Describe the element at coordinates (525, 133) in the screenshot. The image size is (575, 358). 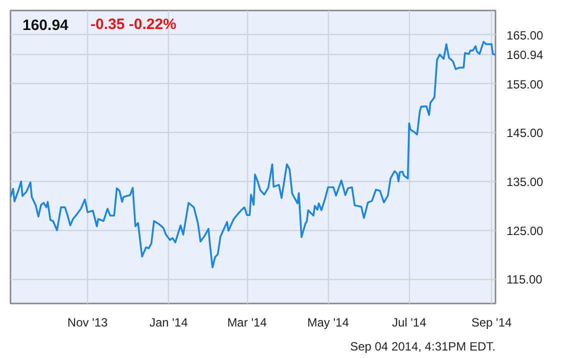
I see `y-tick-label: 145.00` at that location.